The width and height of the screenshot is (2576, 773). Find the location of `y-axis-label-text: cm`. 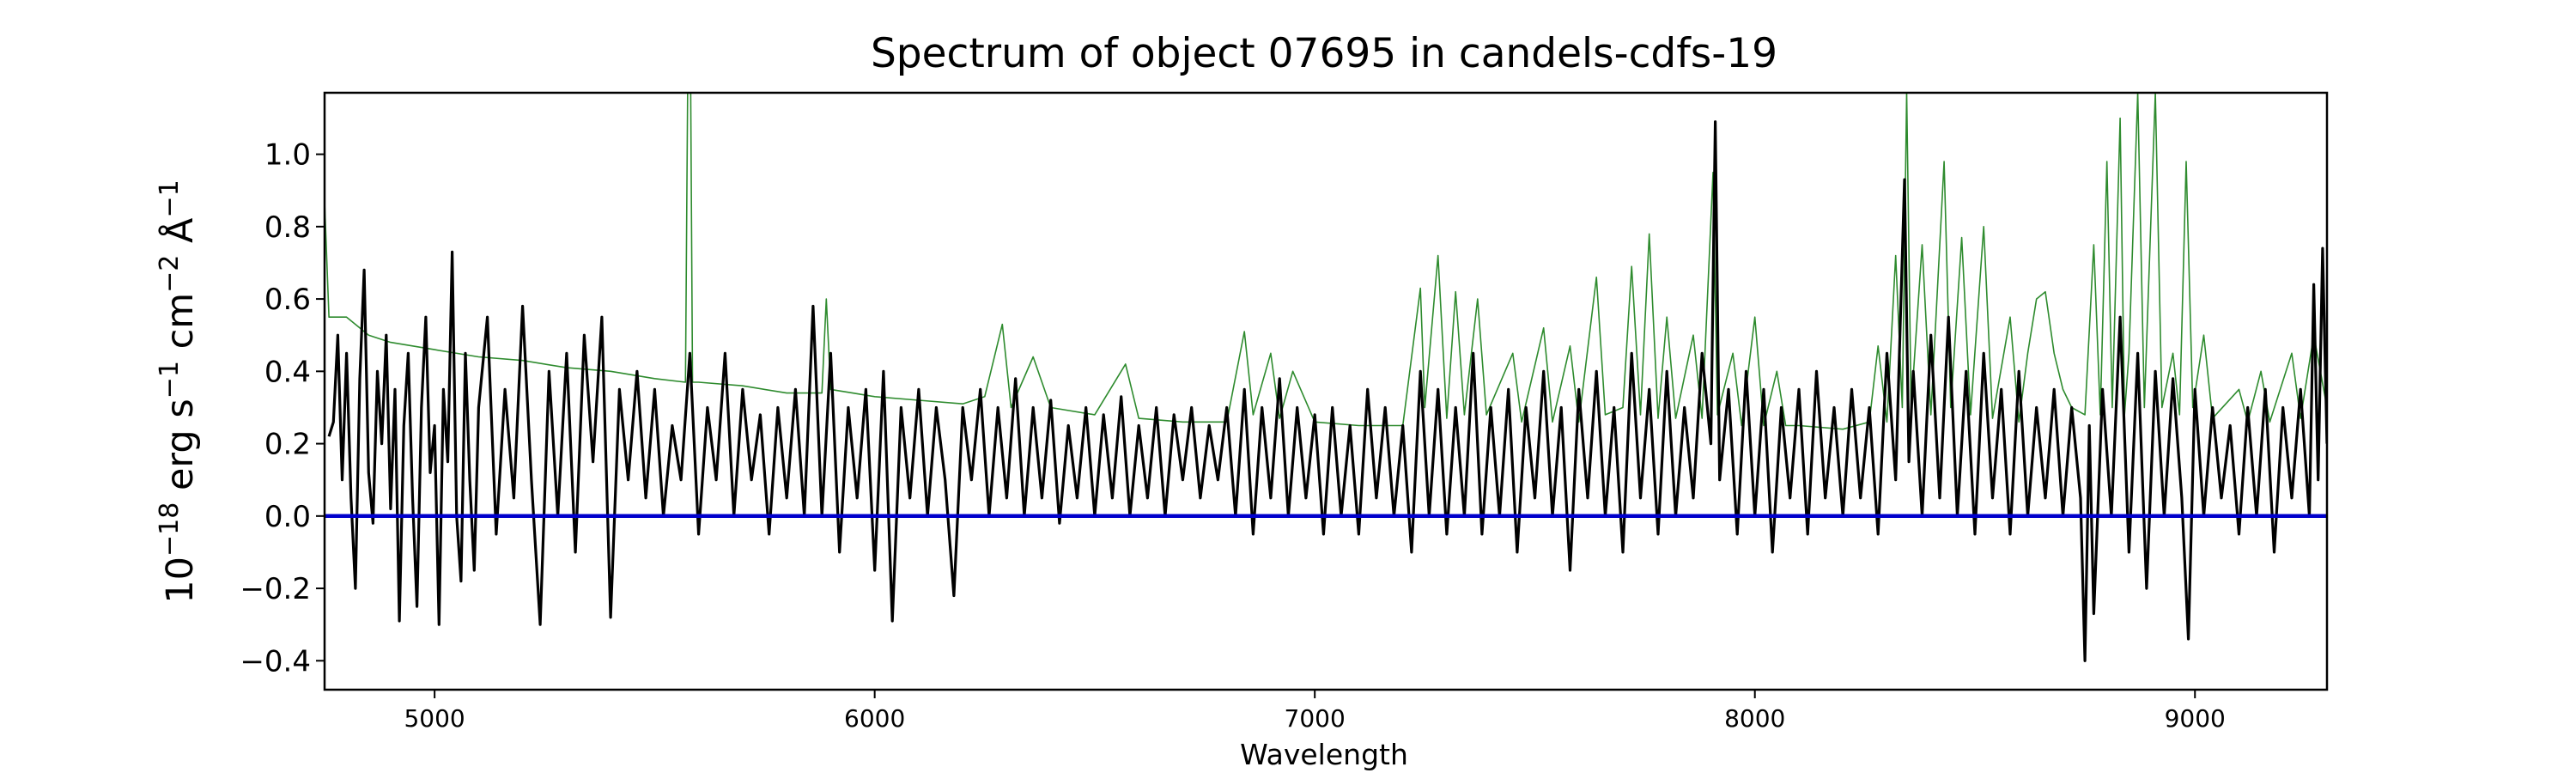

y-axis-label-text: cm is located at coordinates (180, 327).